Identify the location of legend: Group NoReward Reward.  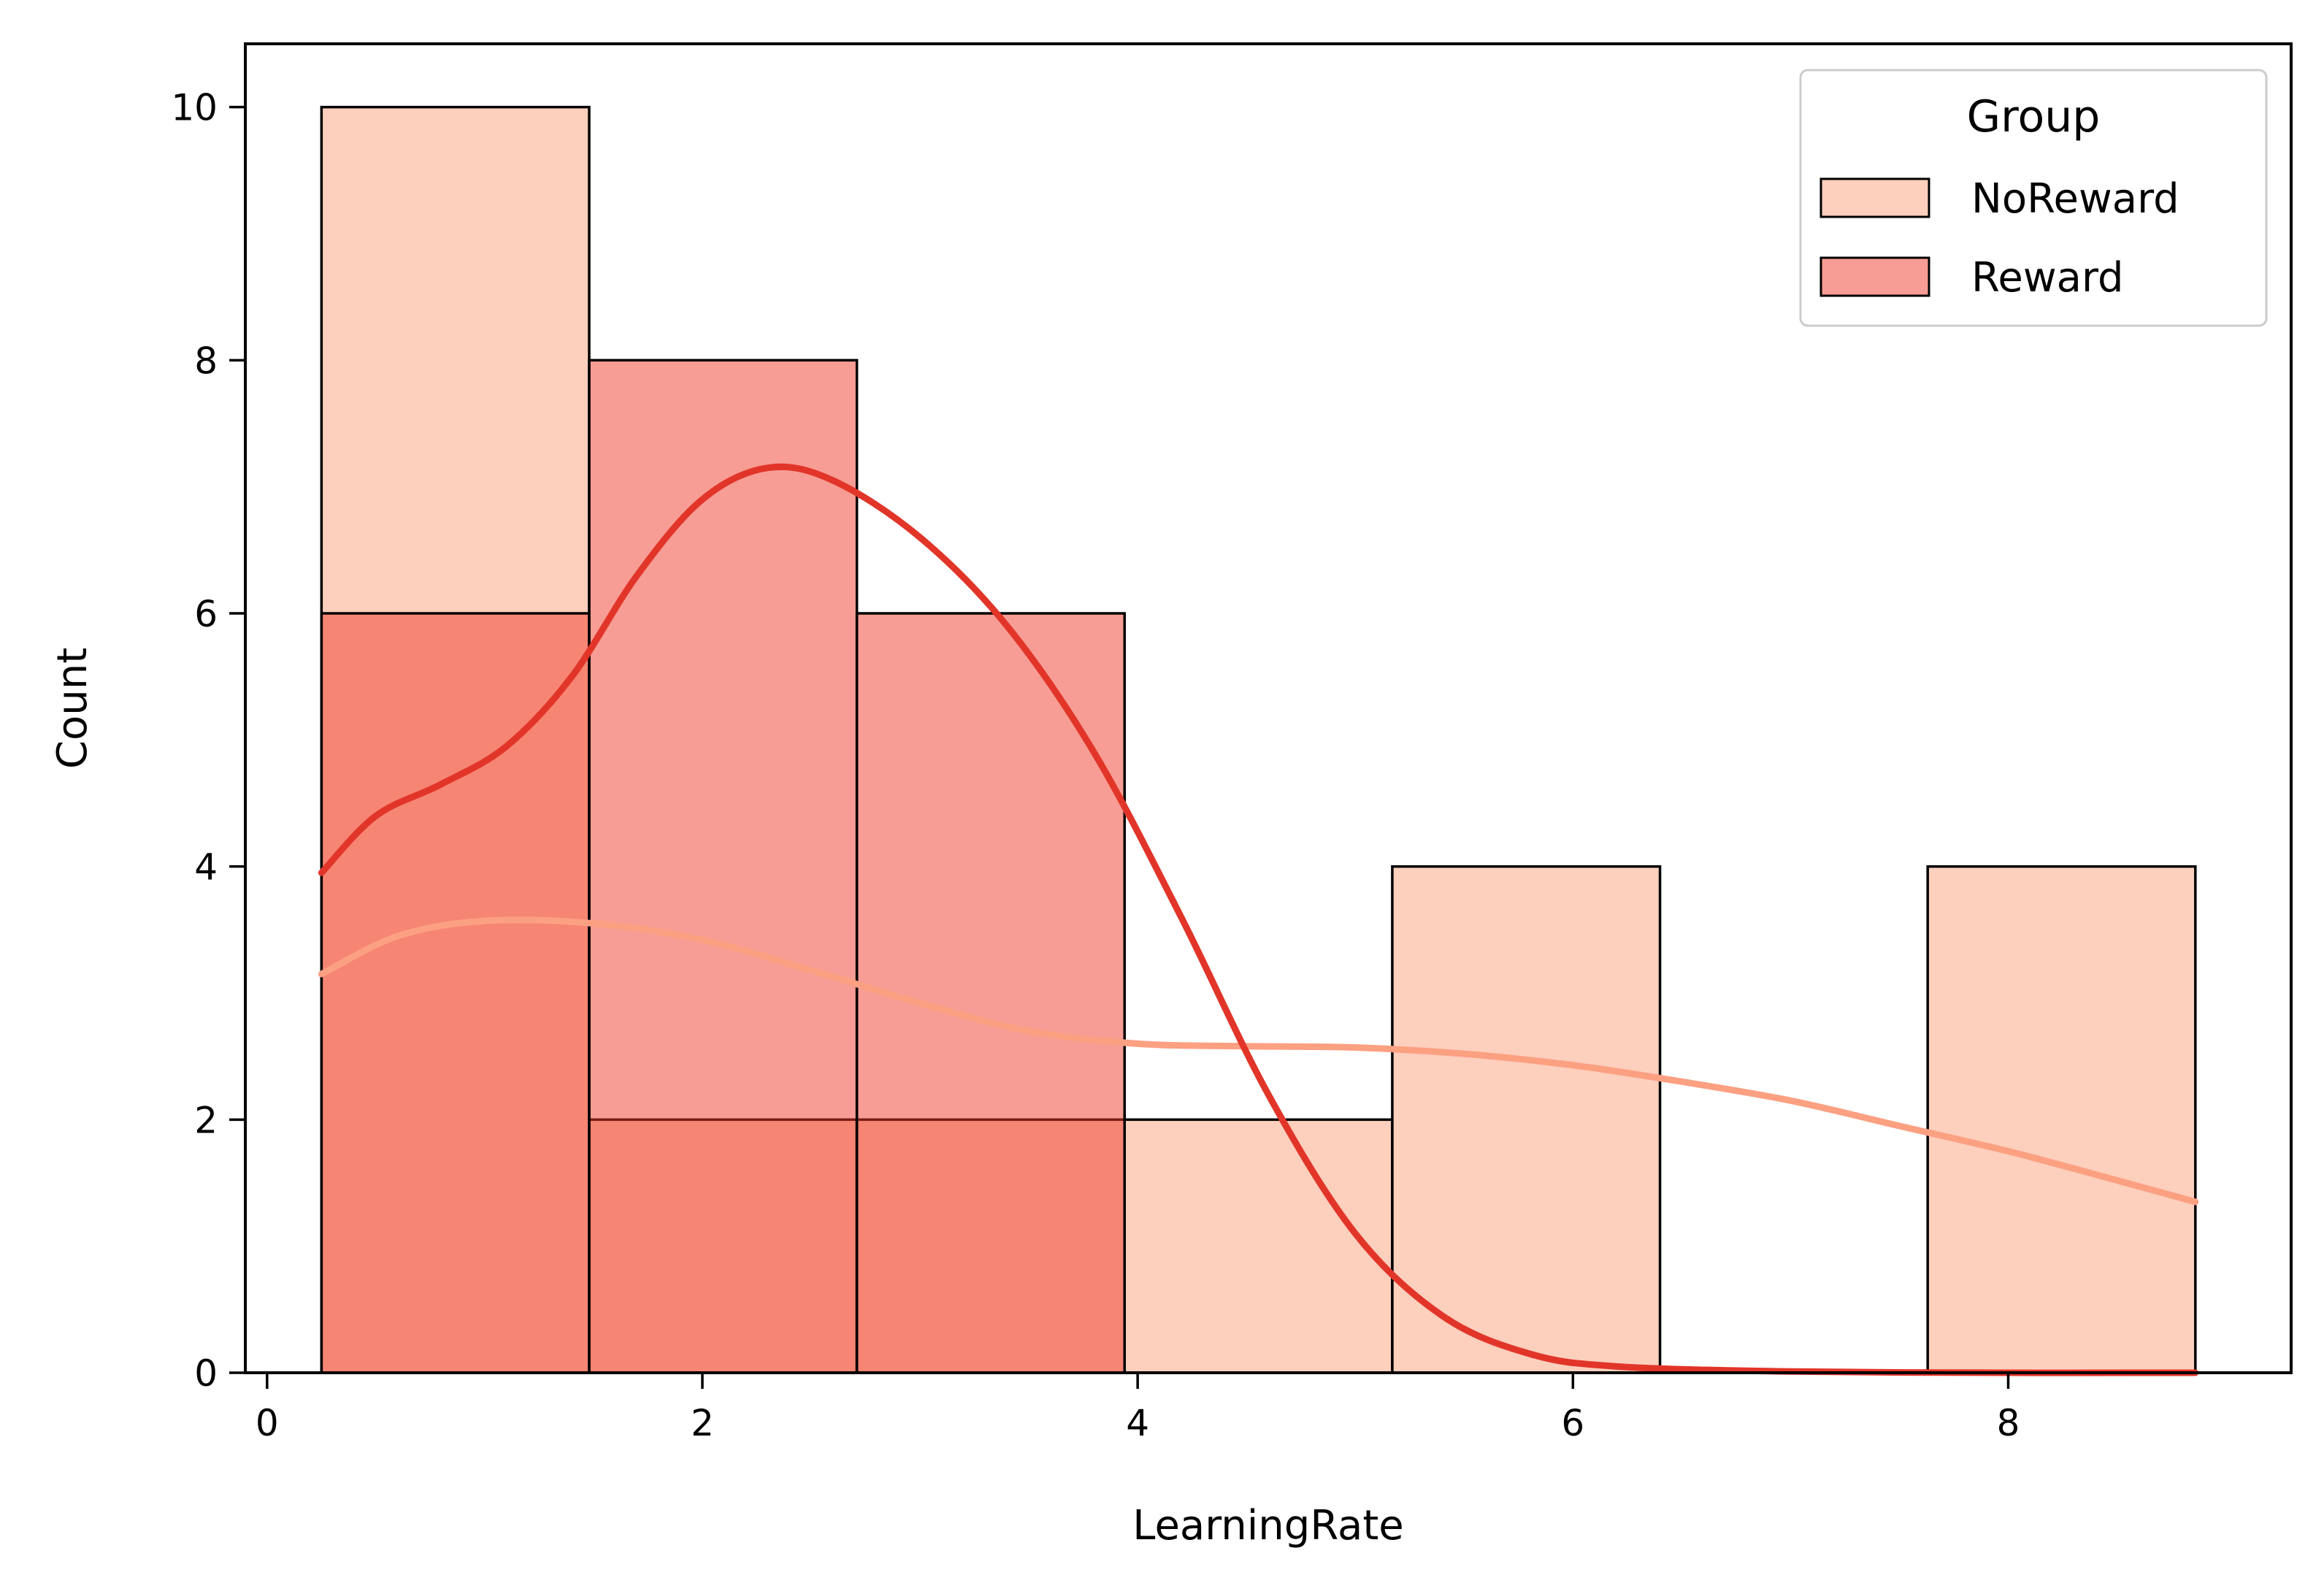
(2033, 198).